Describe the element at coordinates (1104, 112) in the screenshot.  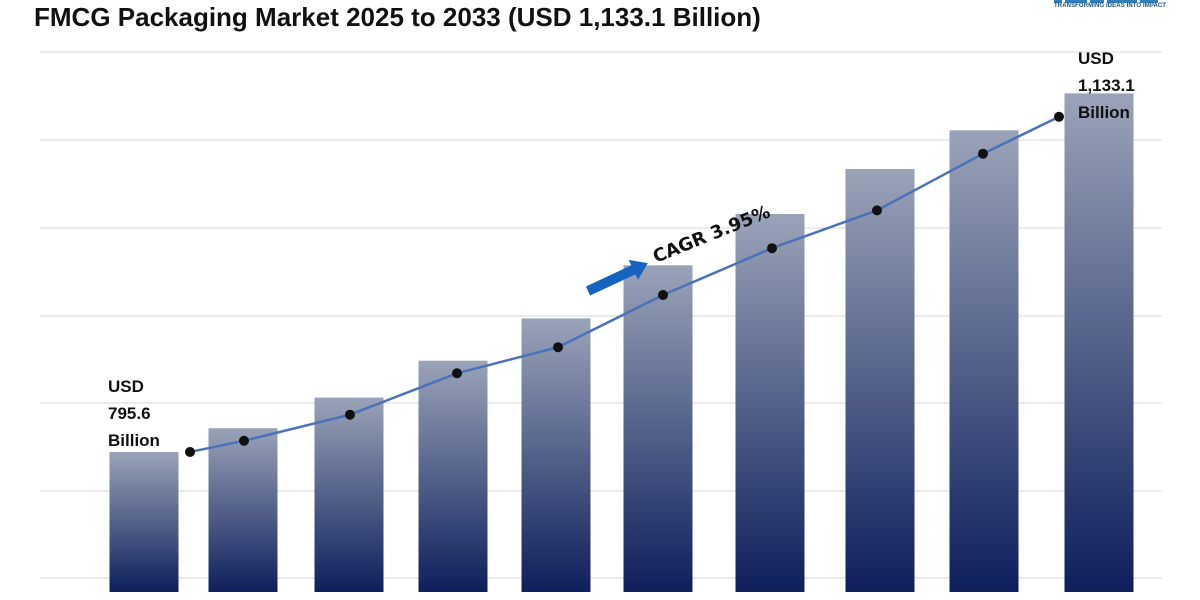
I see `end-value-label: Billion` at that location.